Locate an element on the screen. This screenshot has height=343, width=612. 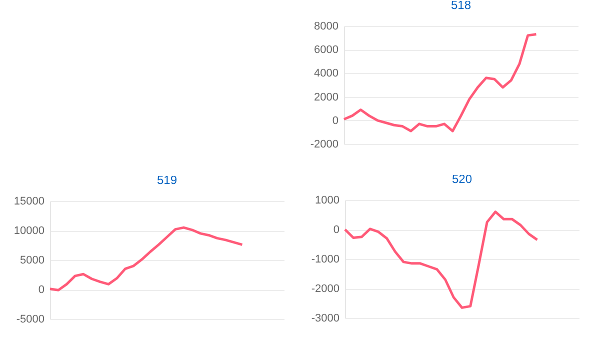
y-tick-label: 10000 is located at coordinates (29, 231).